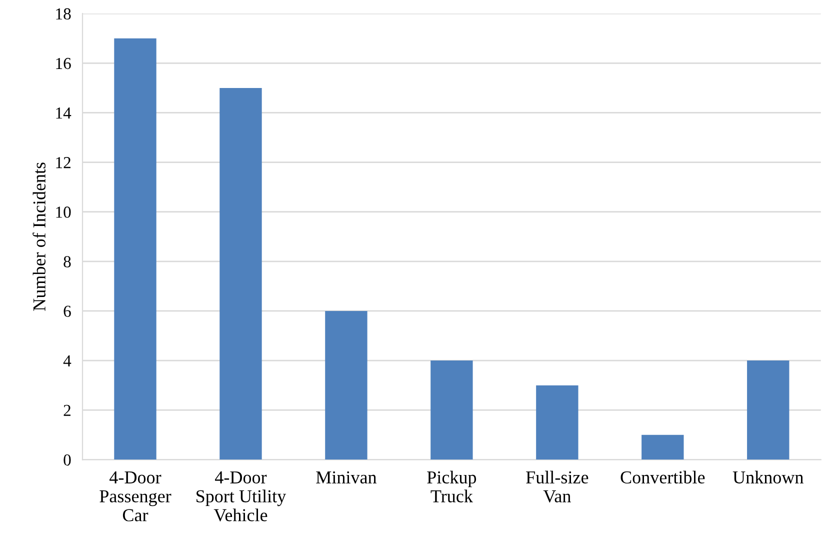 Image resolution: width=825 pixels, height=544 pixels. I want to click on y-tick-label: 10, so click(63, 212).